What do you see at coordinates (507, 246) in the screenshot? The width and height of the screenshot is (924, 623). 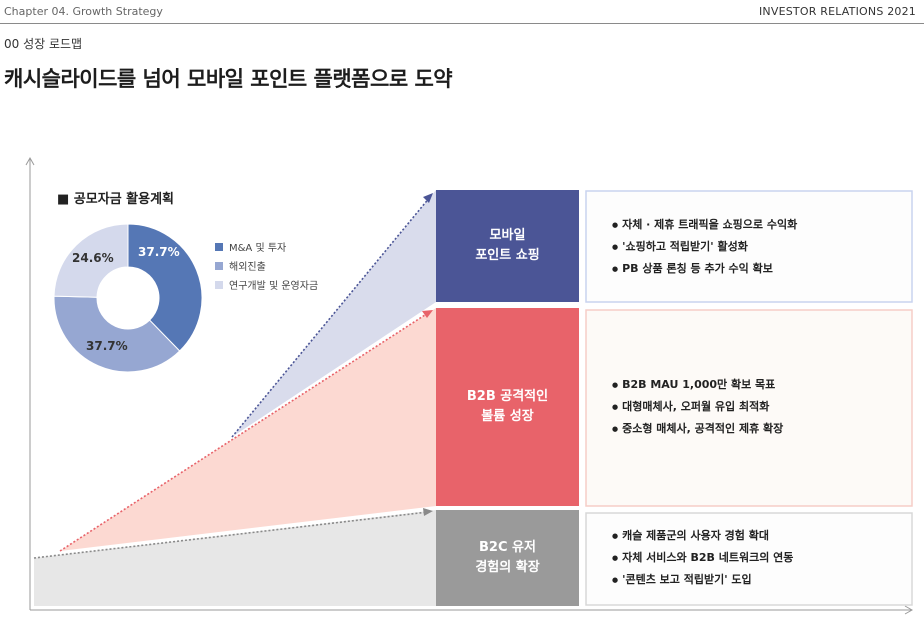 I see `stage-box-mobile-shopping: 모바일 포인트 쇼핑` at bounding box center [507, 246].